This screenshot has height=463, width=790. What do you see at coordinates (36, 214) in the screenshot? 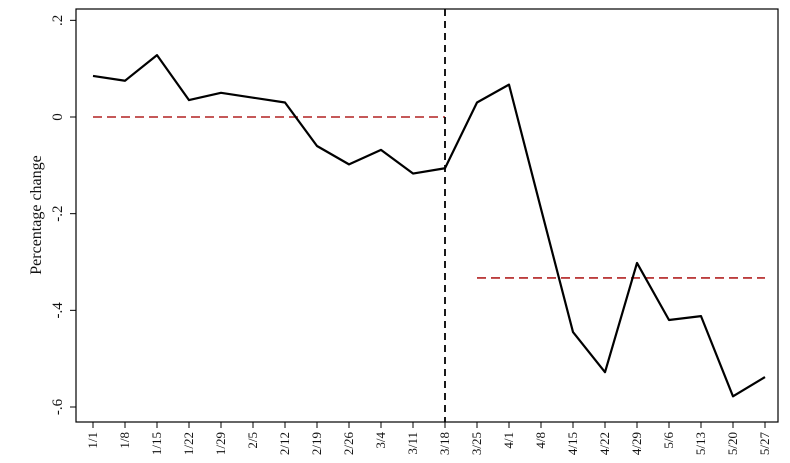
I see `y-axis-title: Percentage change` at bounding box center [36, 214].